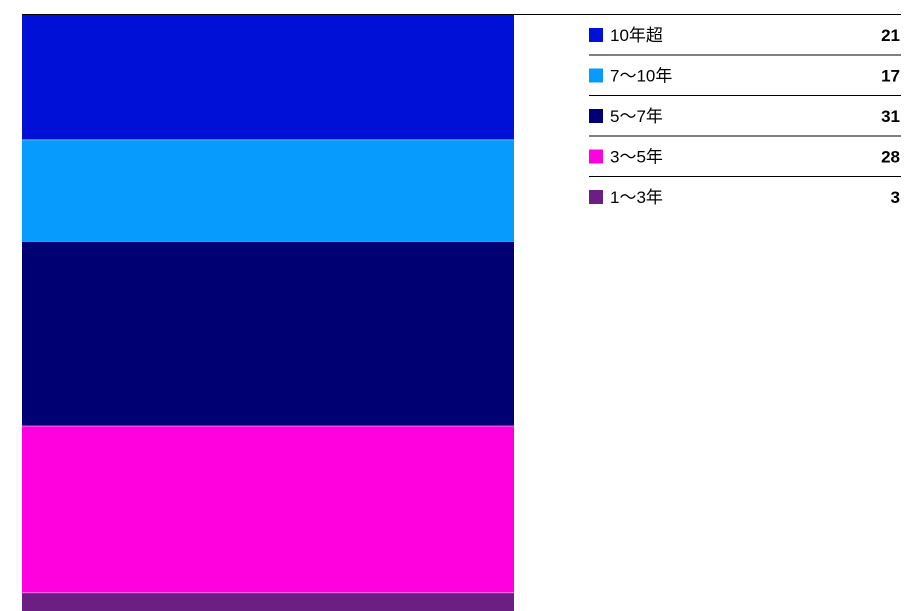  Describe the element at coordinates (636, 197) in the screenshot. I see `legend-label: 1〜3年` at that location.